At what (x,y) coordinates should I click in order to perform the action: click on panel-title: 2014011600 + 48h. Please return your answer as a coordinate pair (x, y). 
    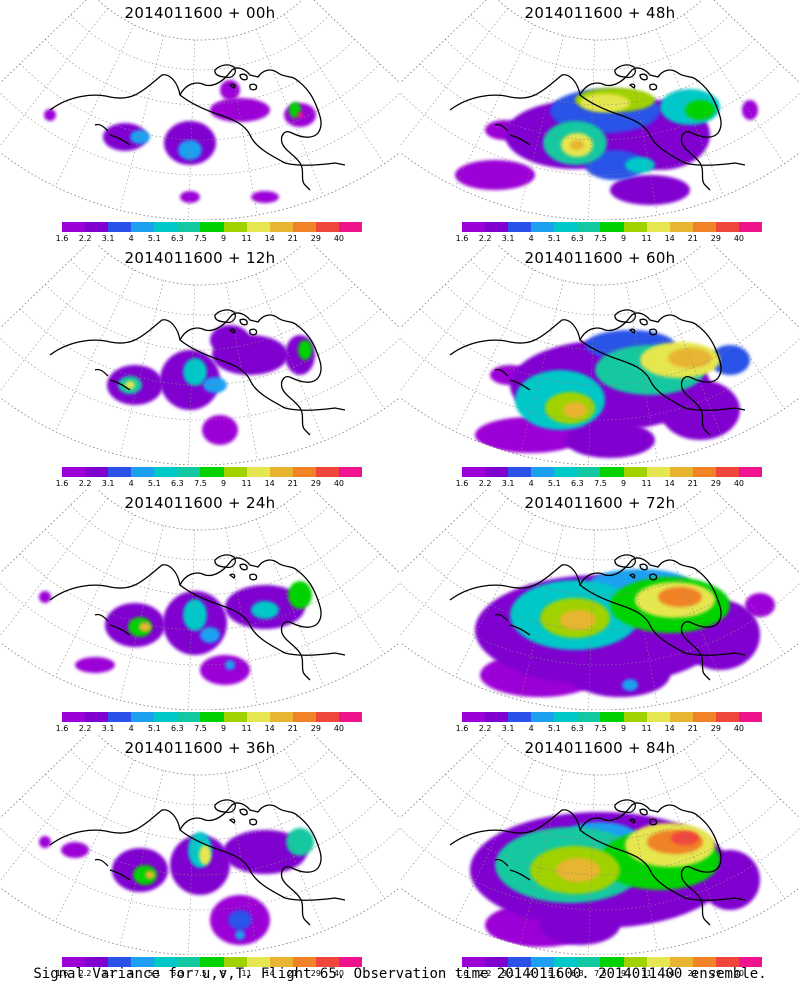
    Looking at the image, I should click on (600, 13).